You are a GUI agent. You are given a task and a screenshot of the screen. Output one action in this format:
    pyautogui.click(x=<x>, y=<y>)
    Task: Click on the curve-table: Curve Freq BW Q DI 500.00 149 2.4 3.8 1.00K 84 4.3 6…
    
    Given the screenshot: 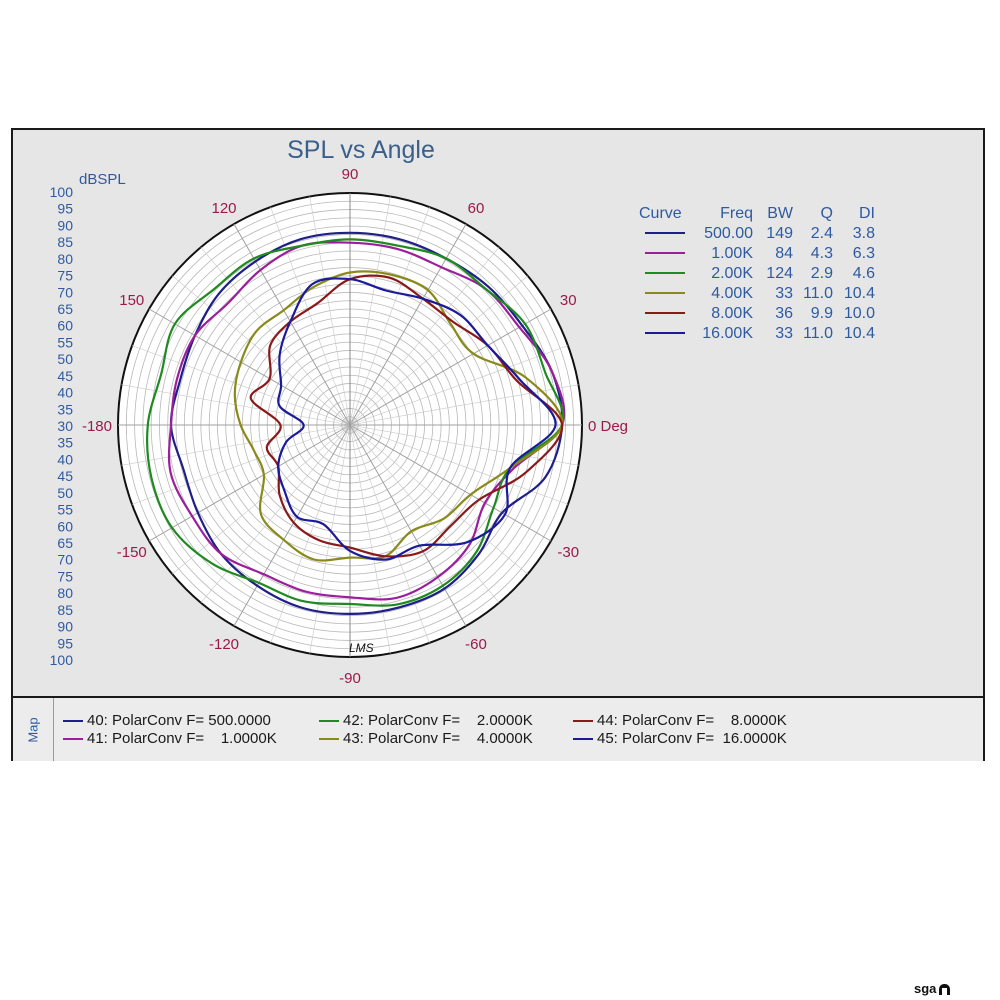 What is the action you would take?
    pyautogui.click(x=757, y=273)
    